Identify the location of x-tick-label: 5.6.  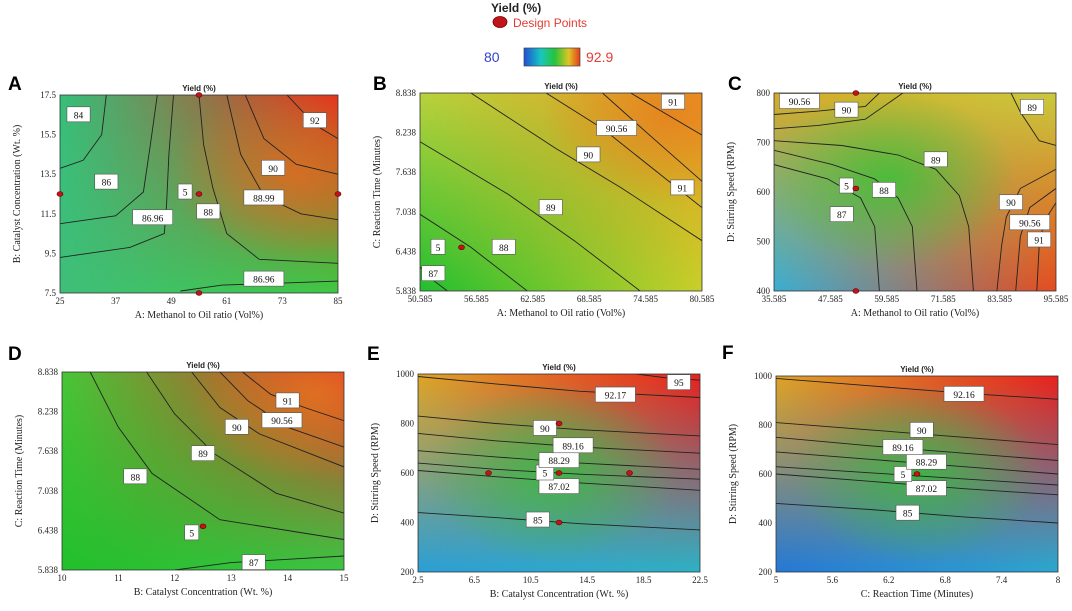
(833, 580).